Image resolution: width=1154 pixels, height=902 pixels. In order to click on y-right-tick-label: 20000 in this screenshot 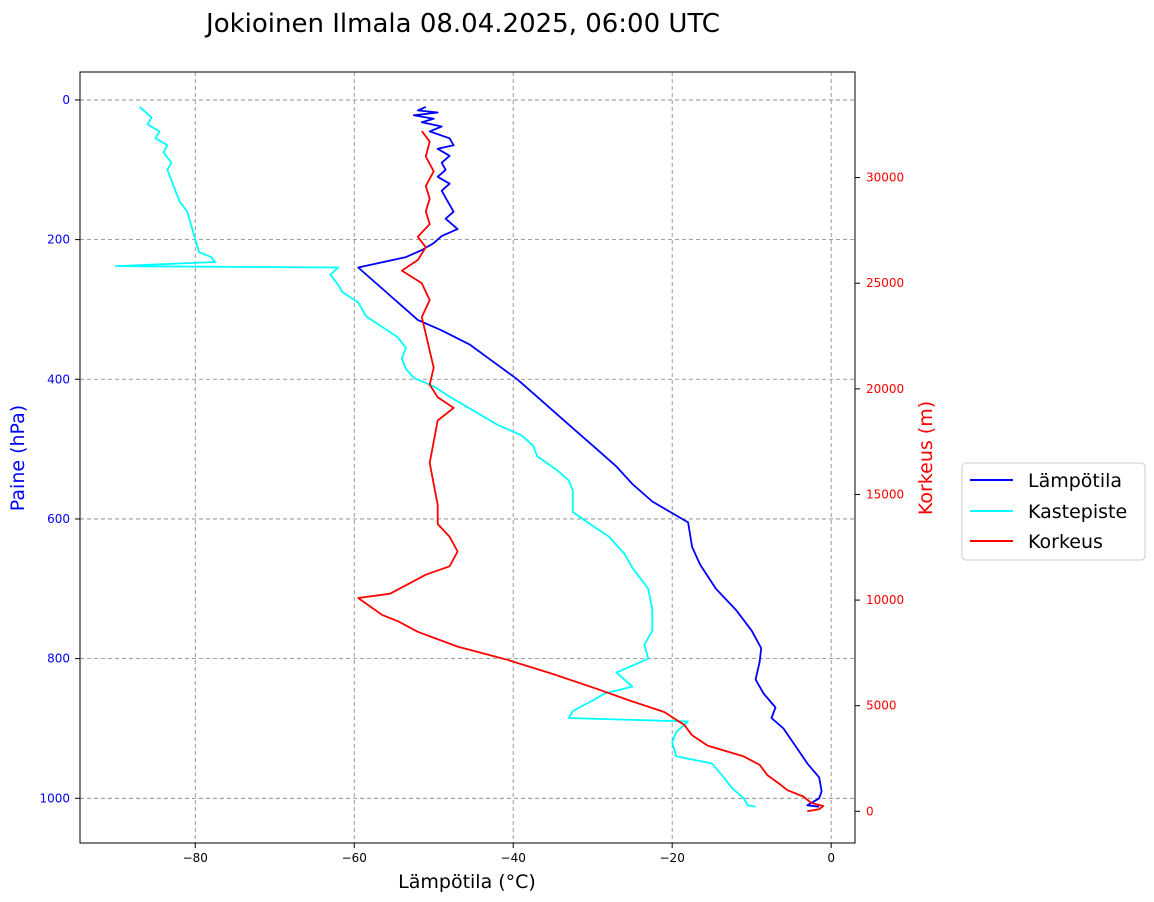, I will do `click(885, 389)`.